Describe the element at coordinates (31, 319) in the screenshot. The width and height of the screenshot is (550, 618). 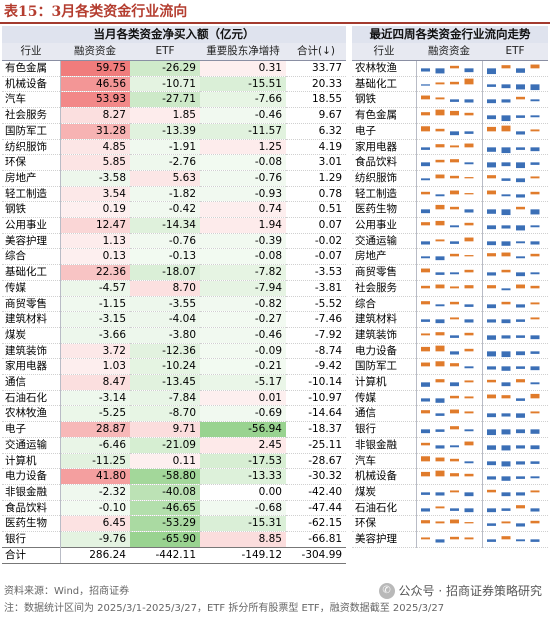
I see `industry-cell: 建筑材料` at that location.